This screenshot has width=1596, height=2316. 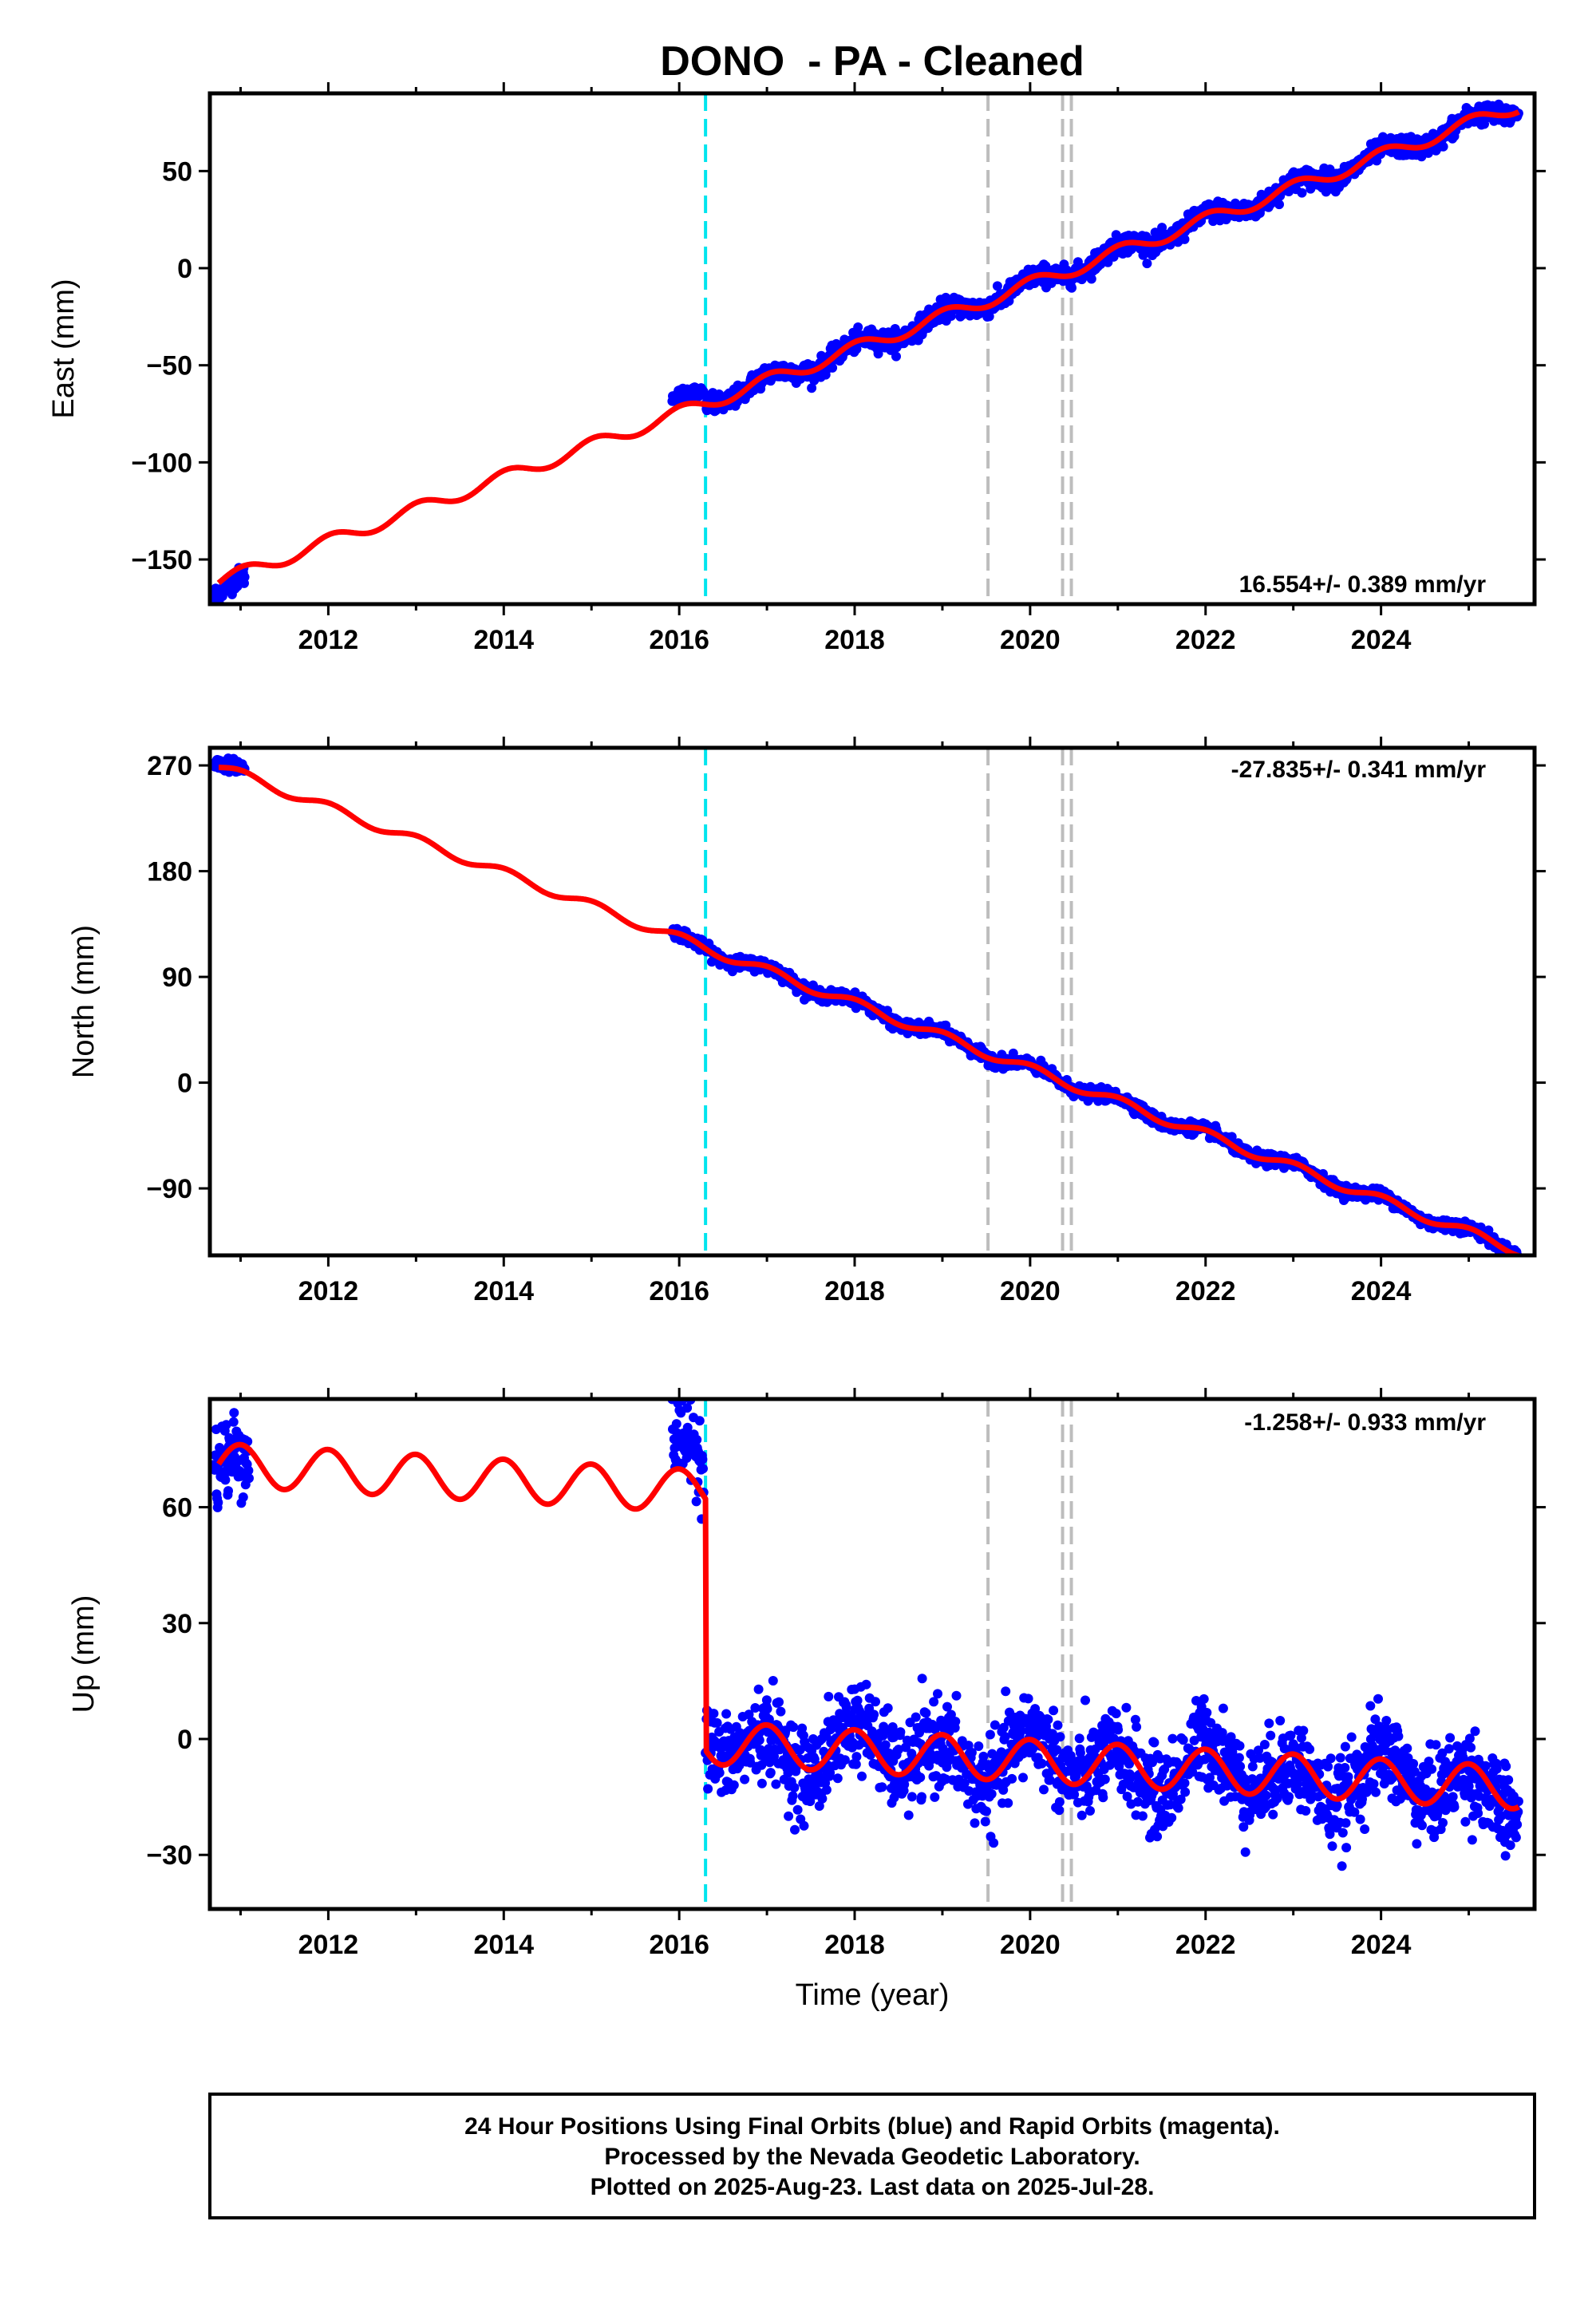 What do you see at coordinates (1030, 1291) in the screenshot?
I see `x-tick-label: 2020` at bounding box center [1030, 1291].